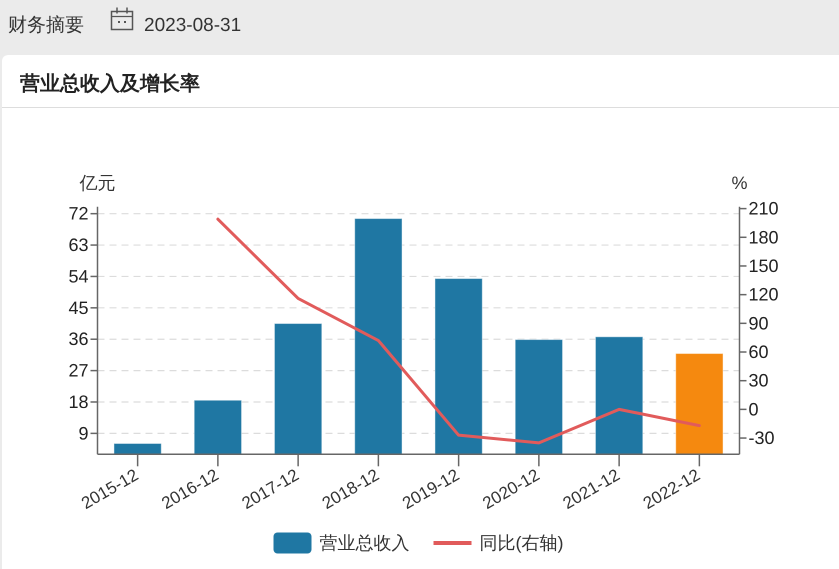  What do you see at coordinates (83, 433) in the screenshot?
I see `y-tick-label: 9` at bounding box center [83, 433].